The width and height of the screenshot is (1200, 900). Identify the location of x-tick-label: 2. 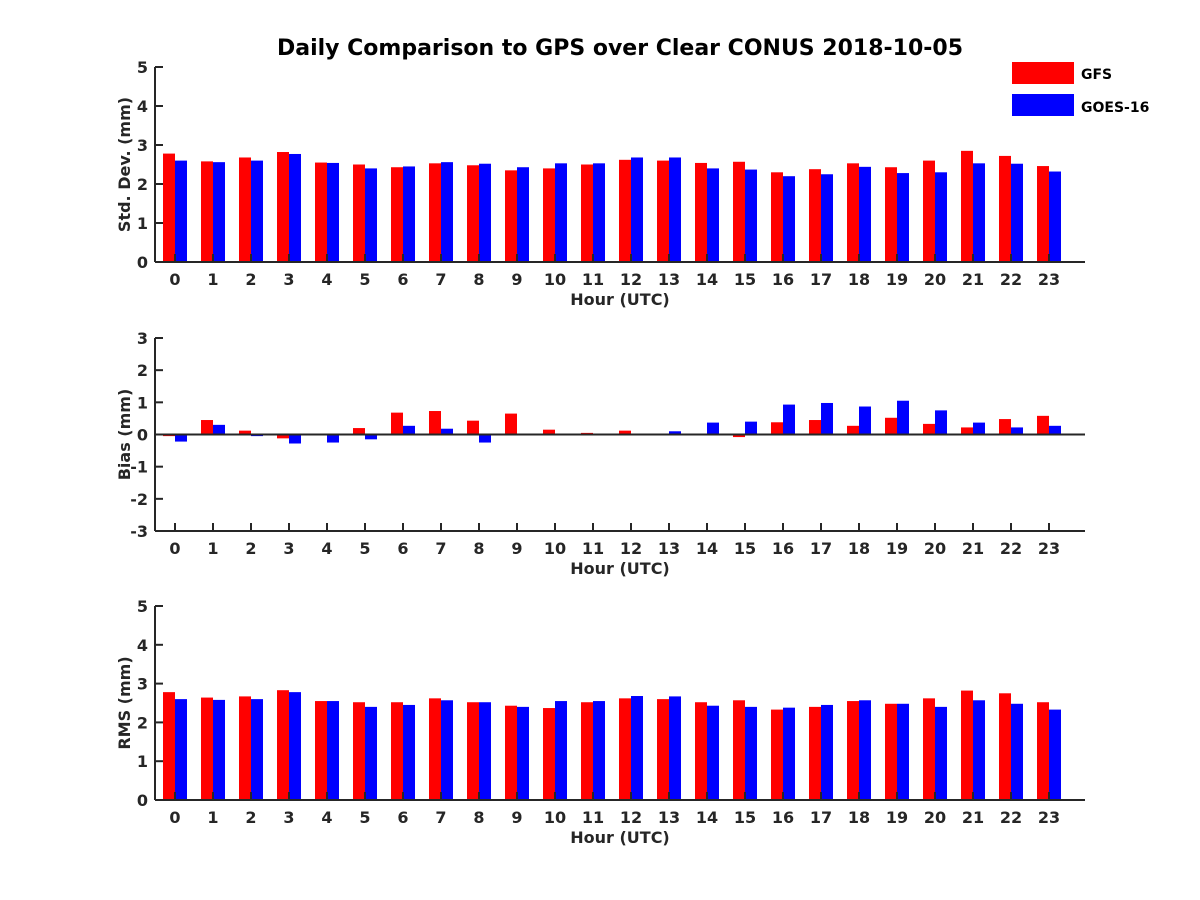
(250, 279).